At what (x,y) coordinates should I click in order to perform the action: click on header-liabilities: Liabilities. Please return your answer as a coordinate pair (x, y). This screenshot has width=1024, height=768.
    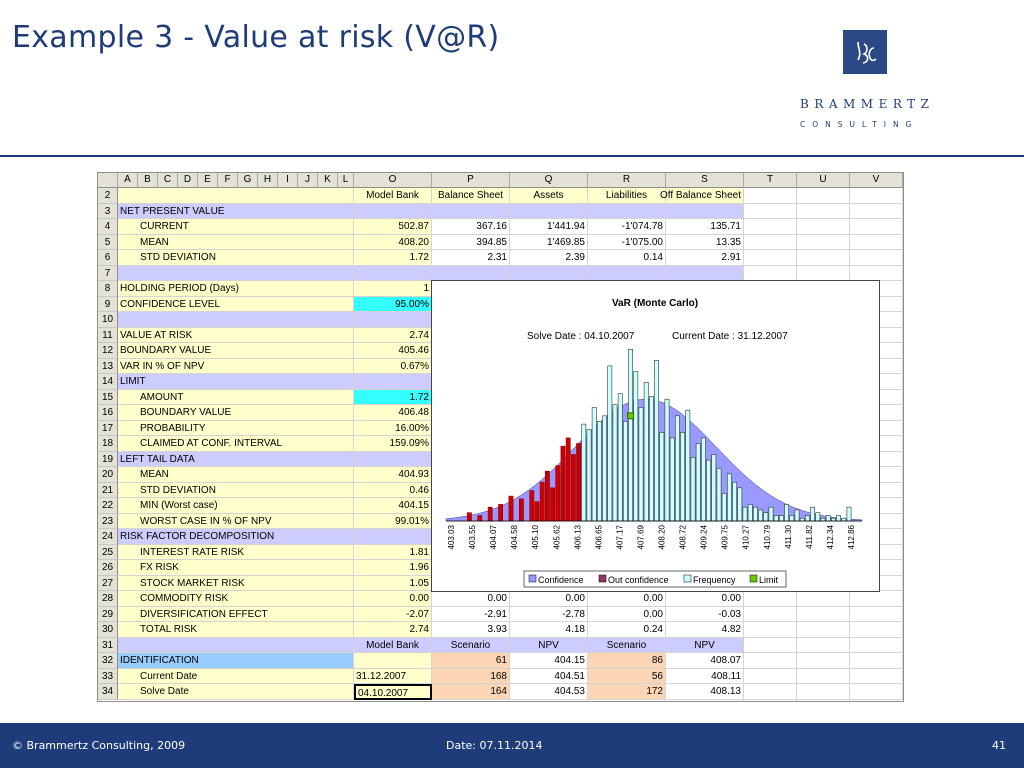
    Looking at the image, I should click on (627, 196).